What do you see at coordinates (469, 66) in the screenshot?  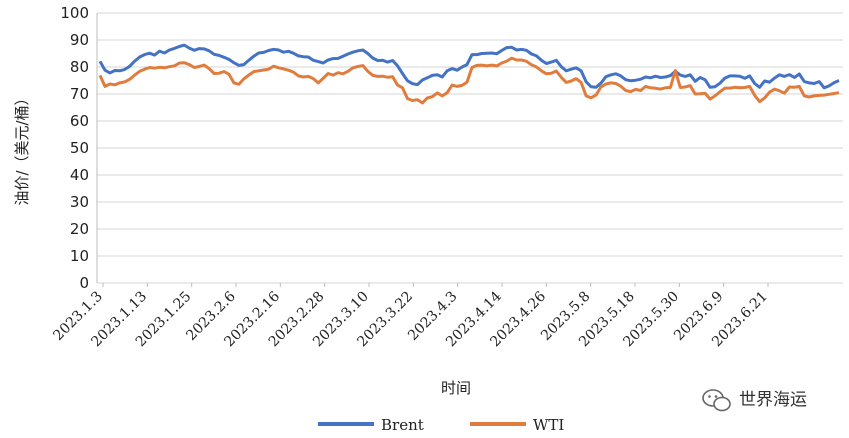 I see `series-line-brent` at bounding box center [469, 66].